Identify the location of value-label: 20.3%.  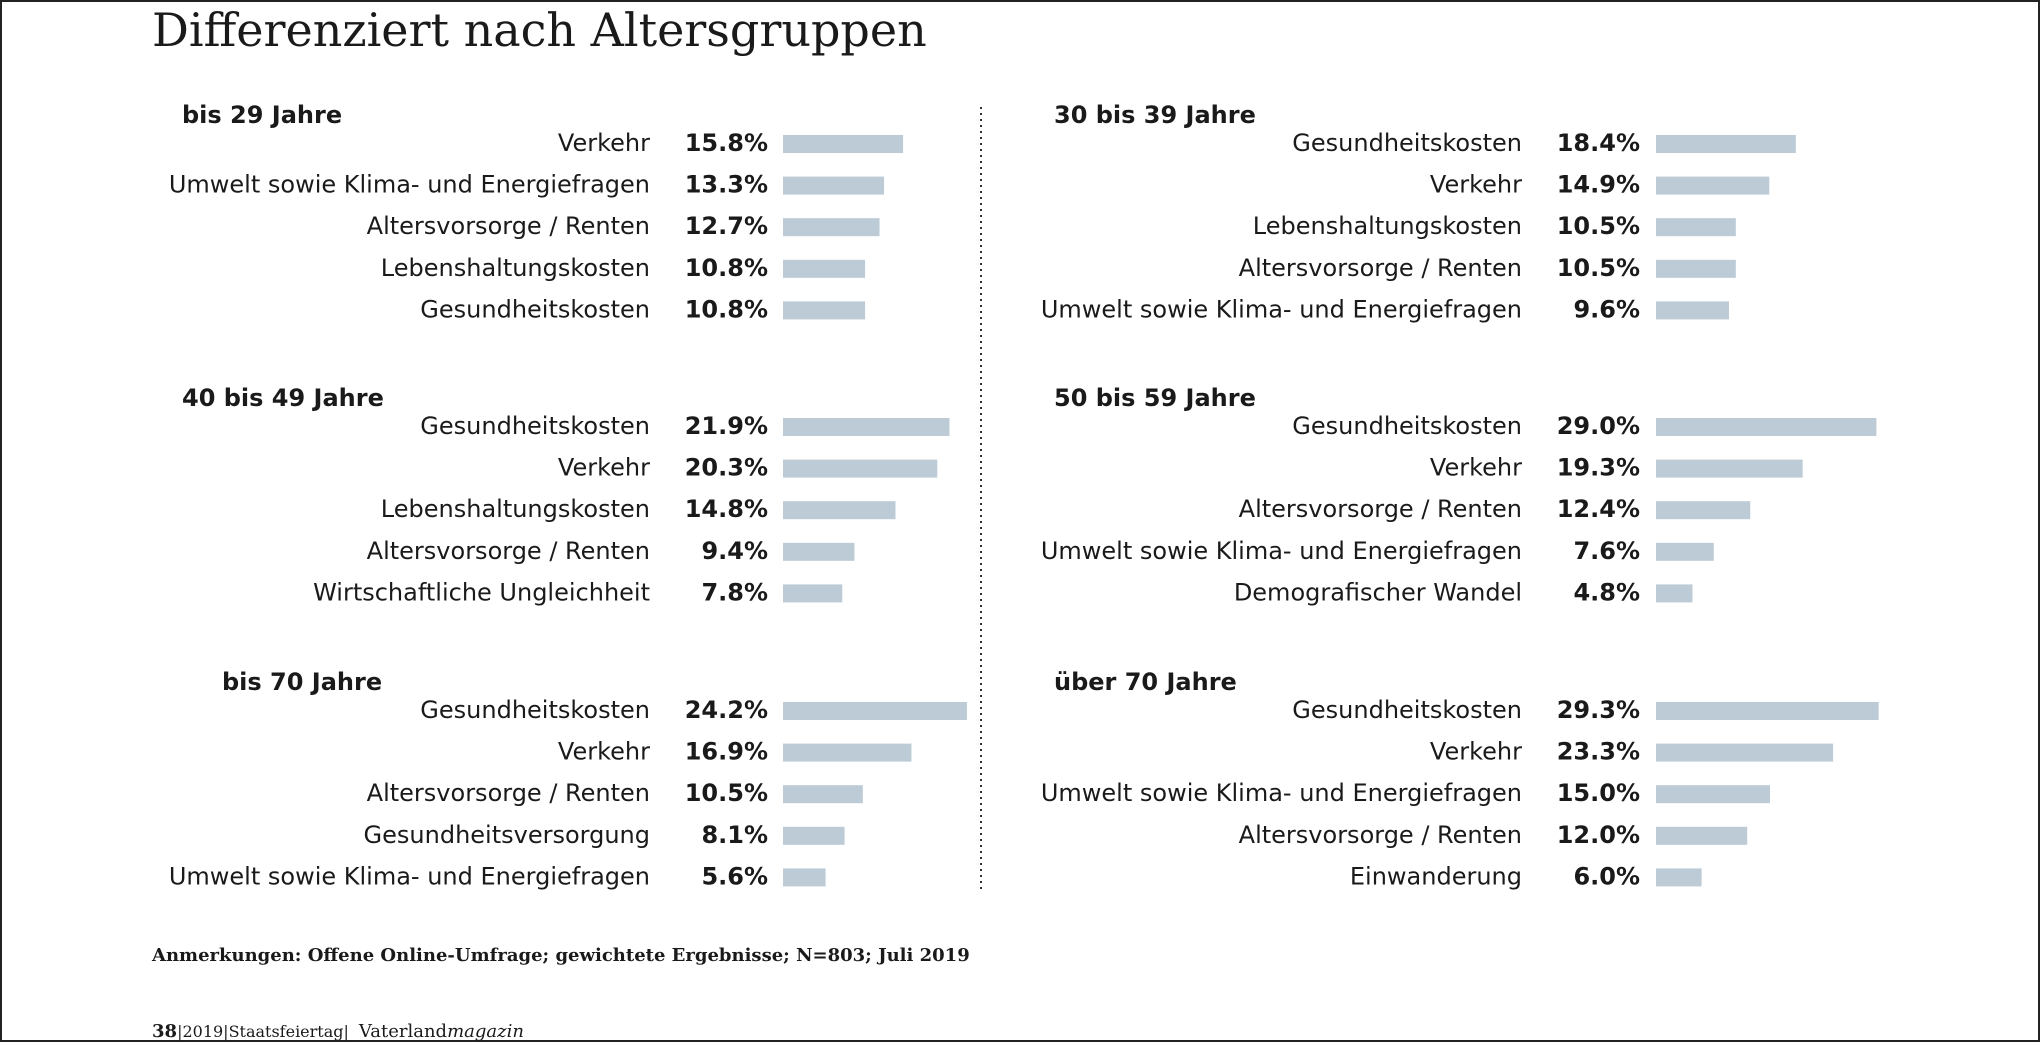
(726, 468).